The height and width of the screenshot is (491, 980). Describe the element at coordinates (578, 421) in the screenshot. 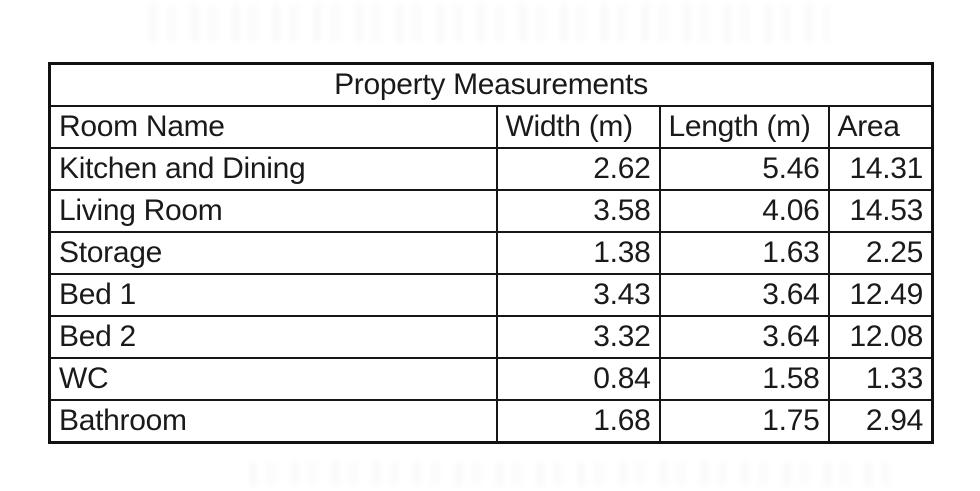

I see `width-cell: 1.68` at that location.